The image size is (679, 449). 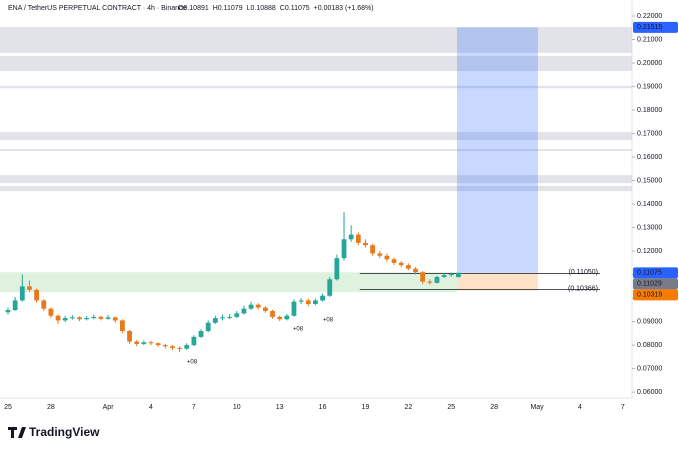 I want to click on y-tick-label: 0.18000, so click(x=649, y=110).